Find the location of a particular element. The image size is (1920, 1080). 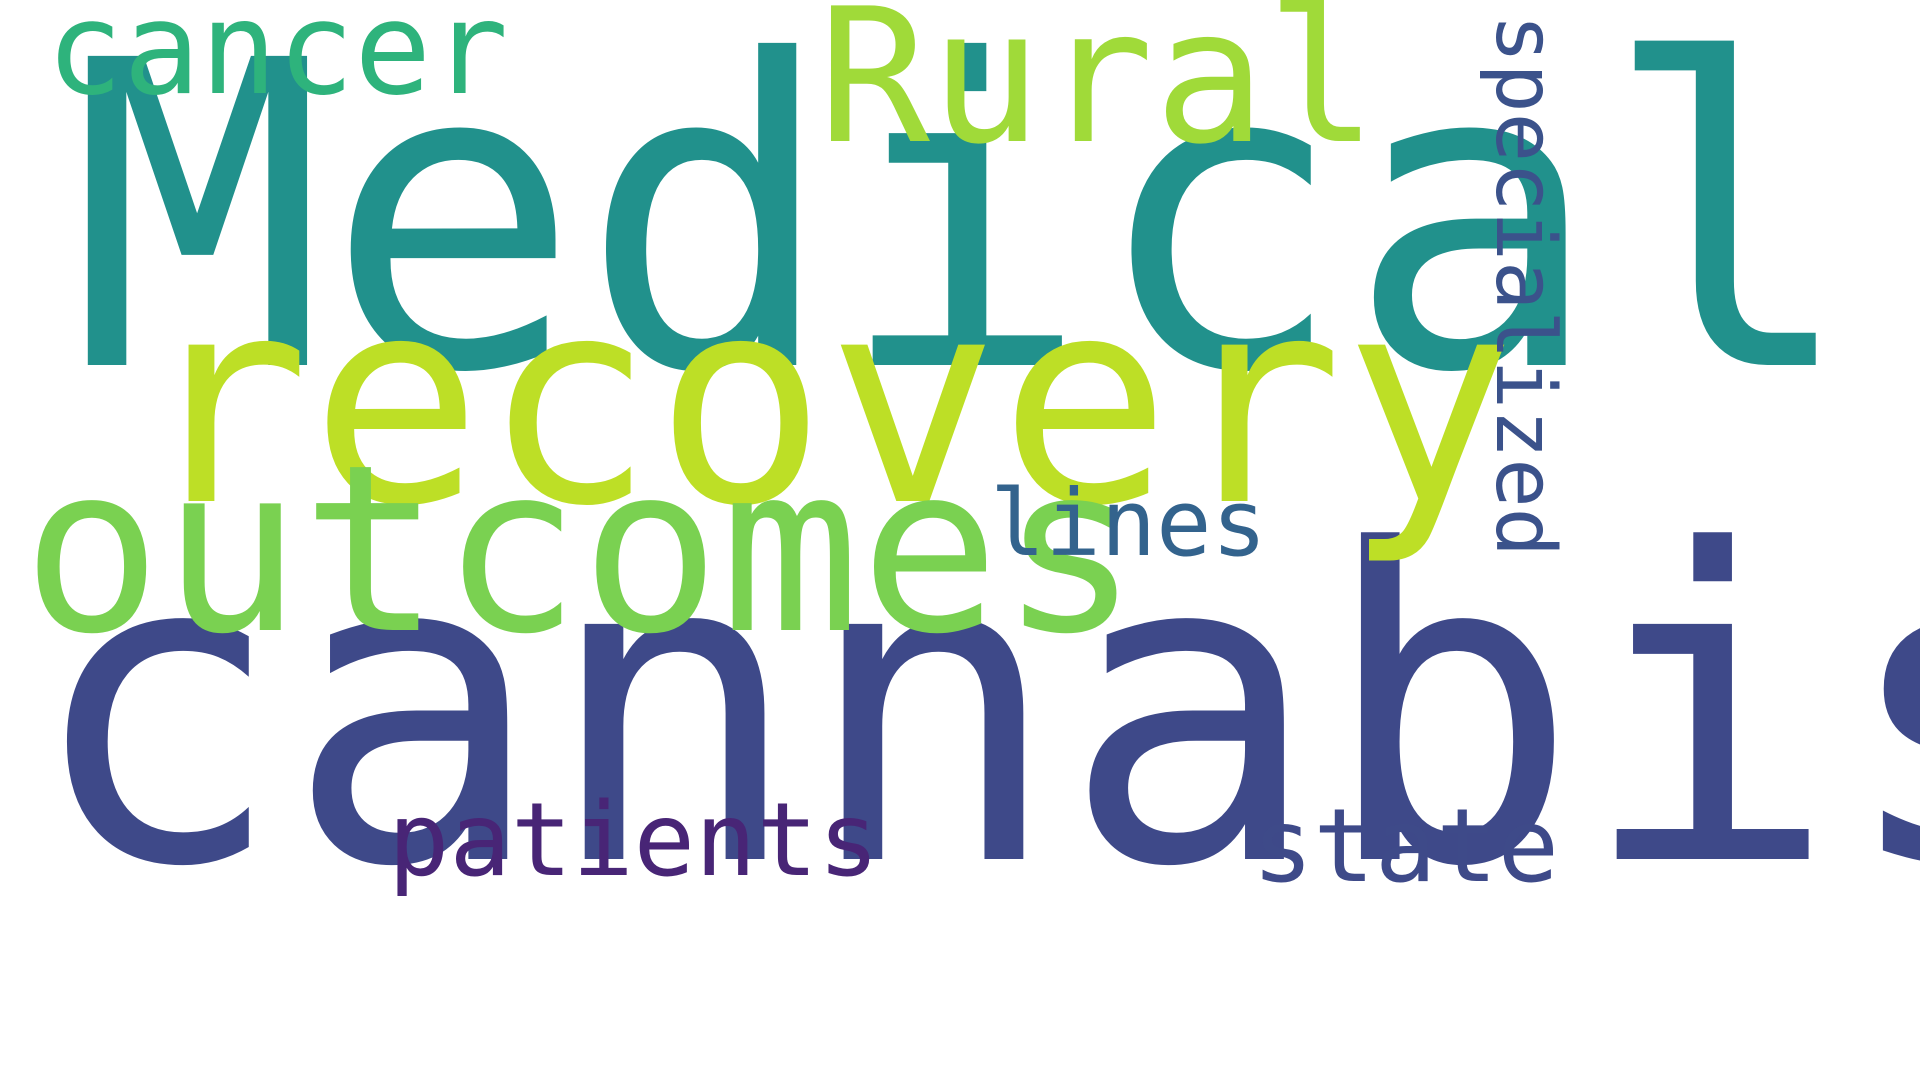

word-patients: patients is located at coordinates (634, 840).